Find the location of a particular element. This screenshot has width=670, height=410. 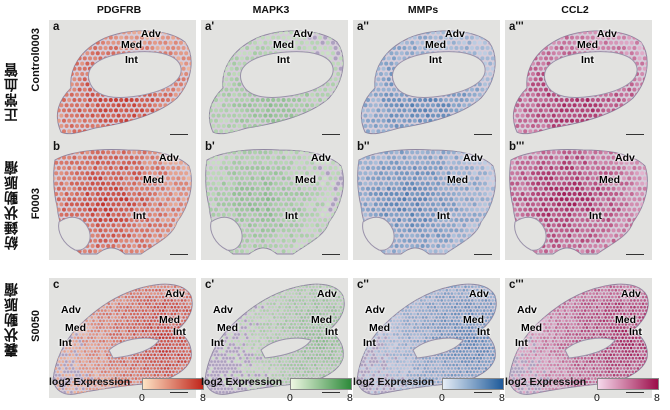

legend-min-mmps: 0 is located at coordinates (442, 398).